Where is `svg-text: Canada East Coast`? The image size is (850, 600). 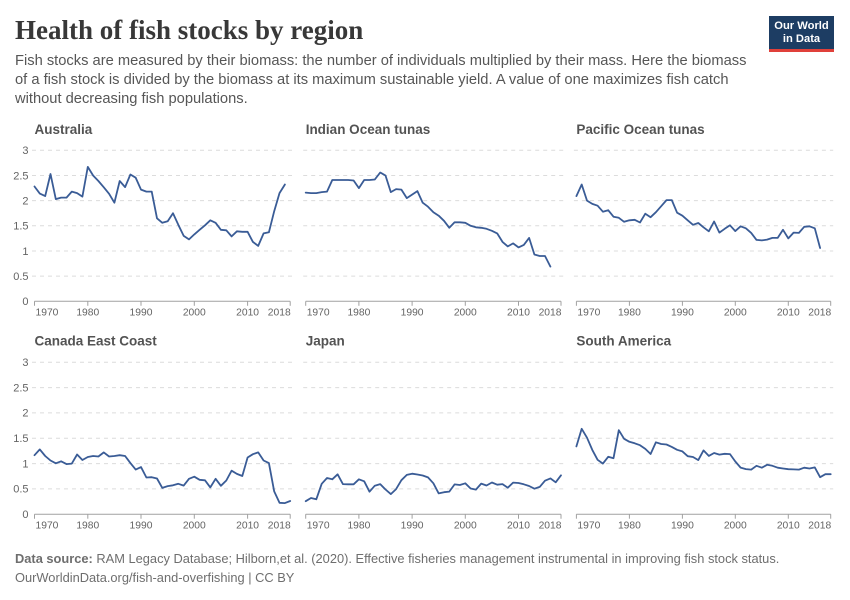 svg-text: Canada East Coast is located at coordinates (96, 340).